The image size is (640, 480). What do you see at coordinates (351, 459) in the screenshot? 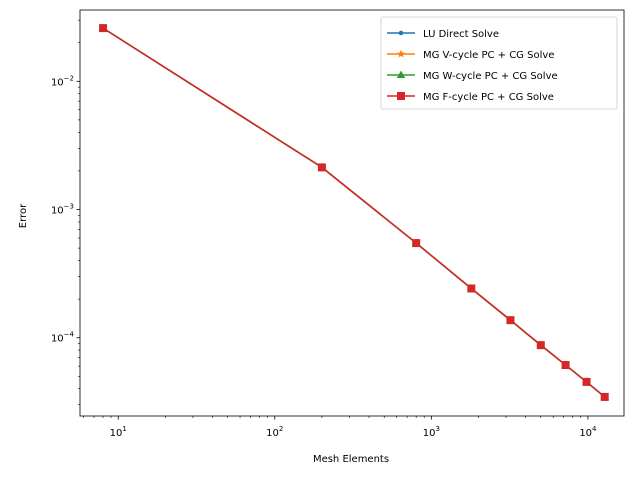
I see `x-axis-label: Mesh Elements` at bounding box center [351, 459].